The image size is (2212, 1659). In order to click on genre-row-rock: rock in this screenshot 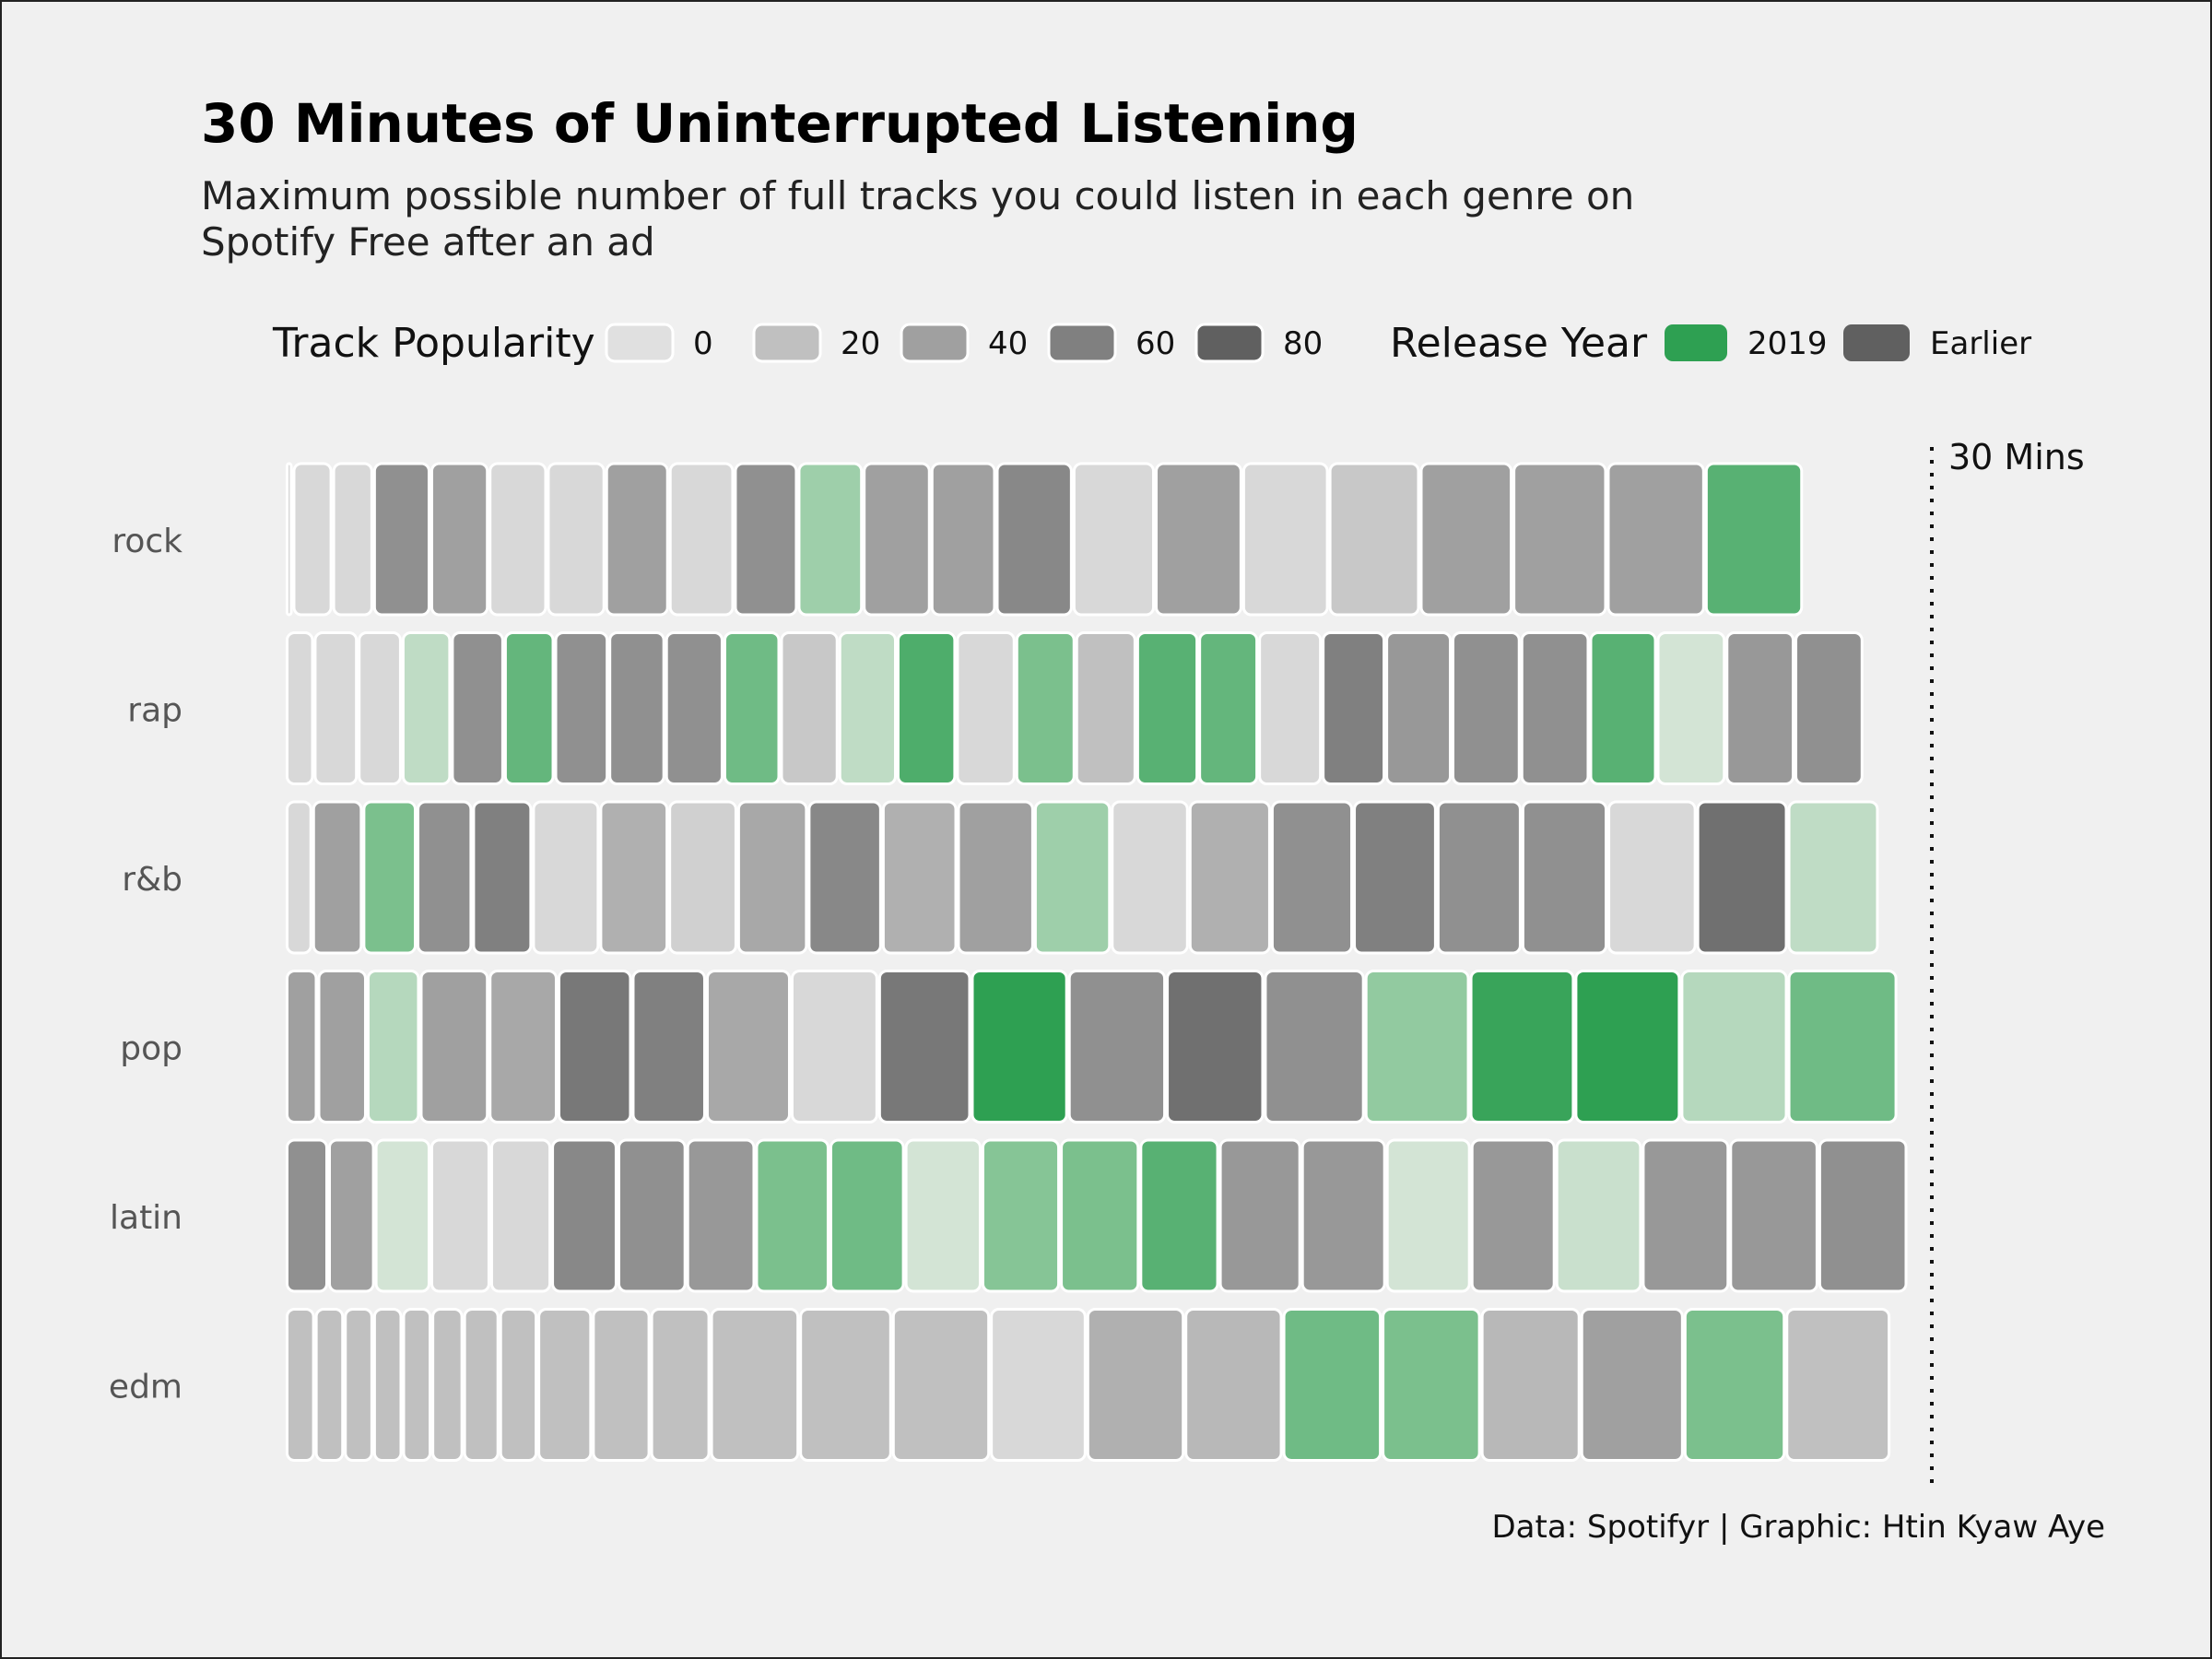, I will do `click(958, 539)`.